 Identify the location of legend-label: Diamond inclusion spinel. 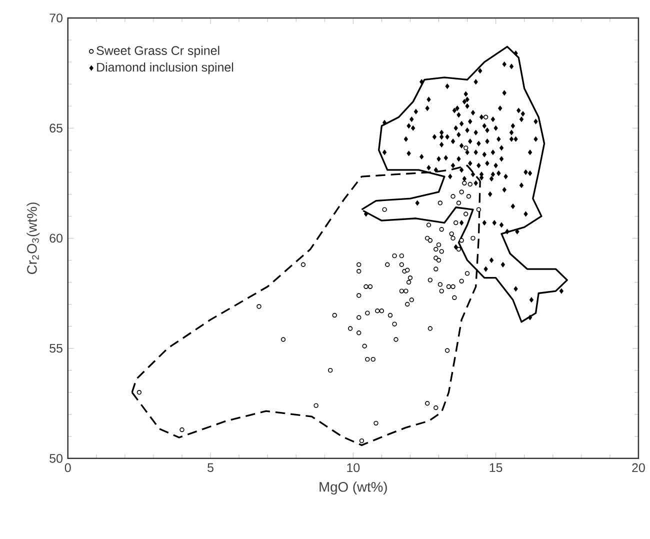
(165, 68).